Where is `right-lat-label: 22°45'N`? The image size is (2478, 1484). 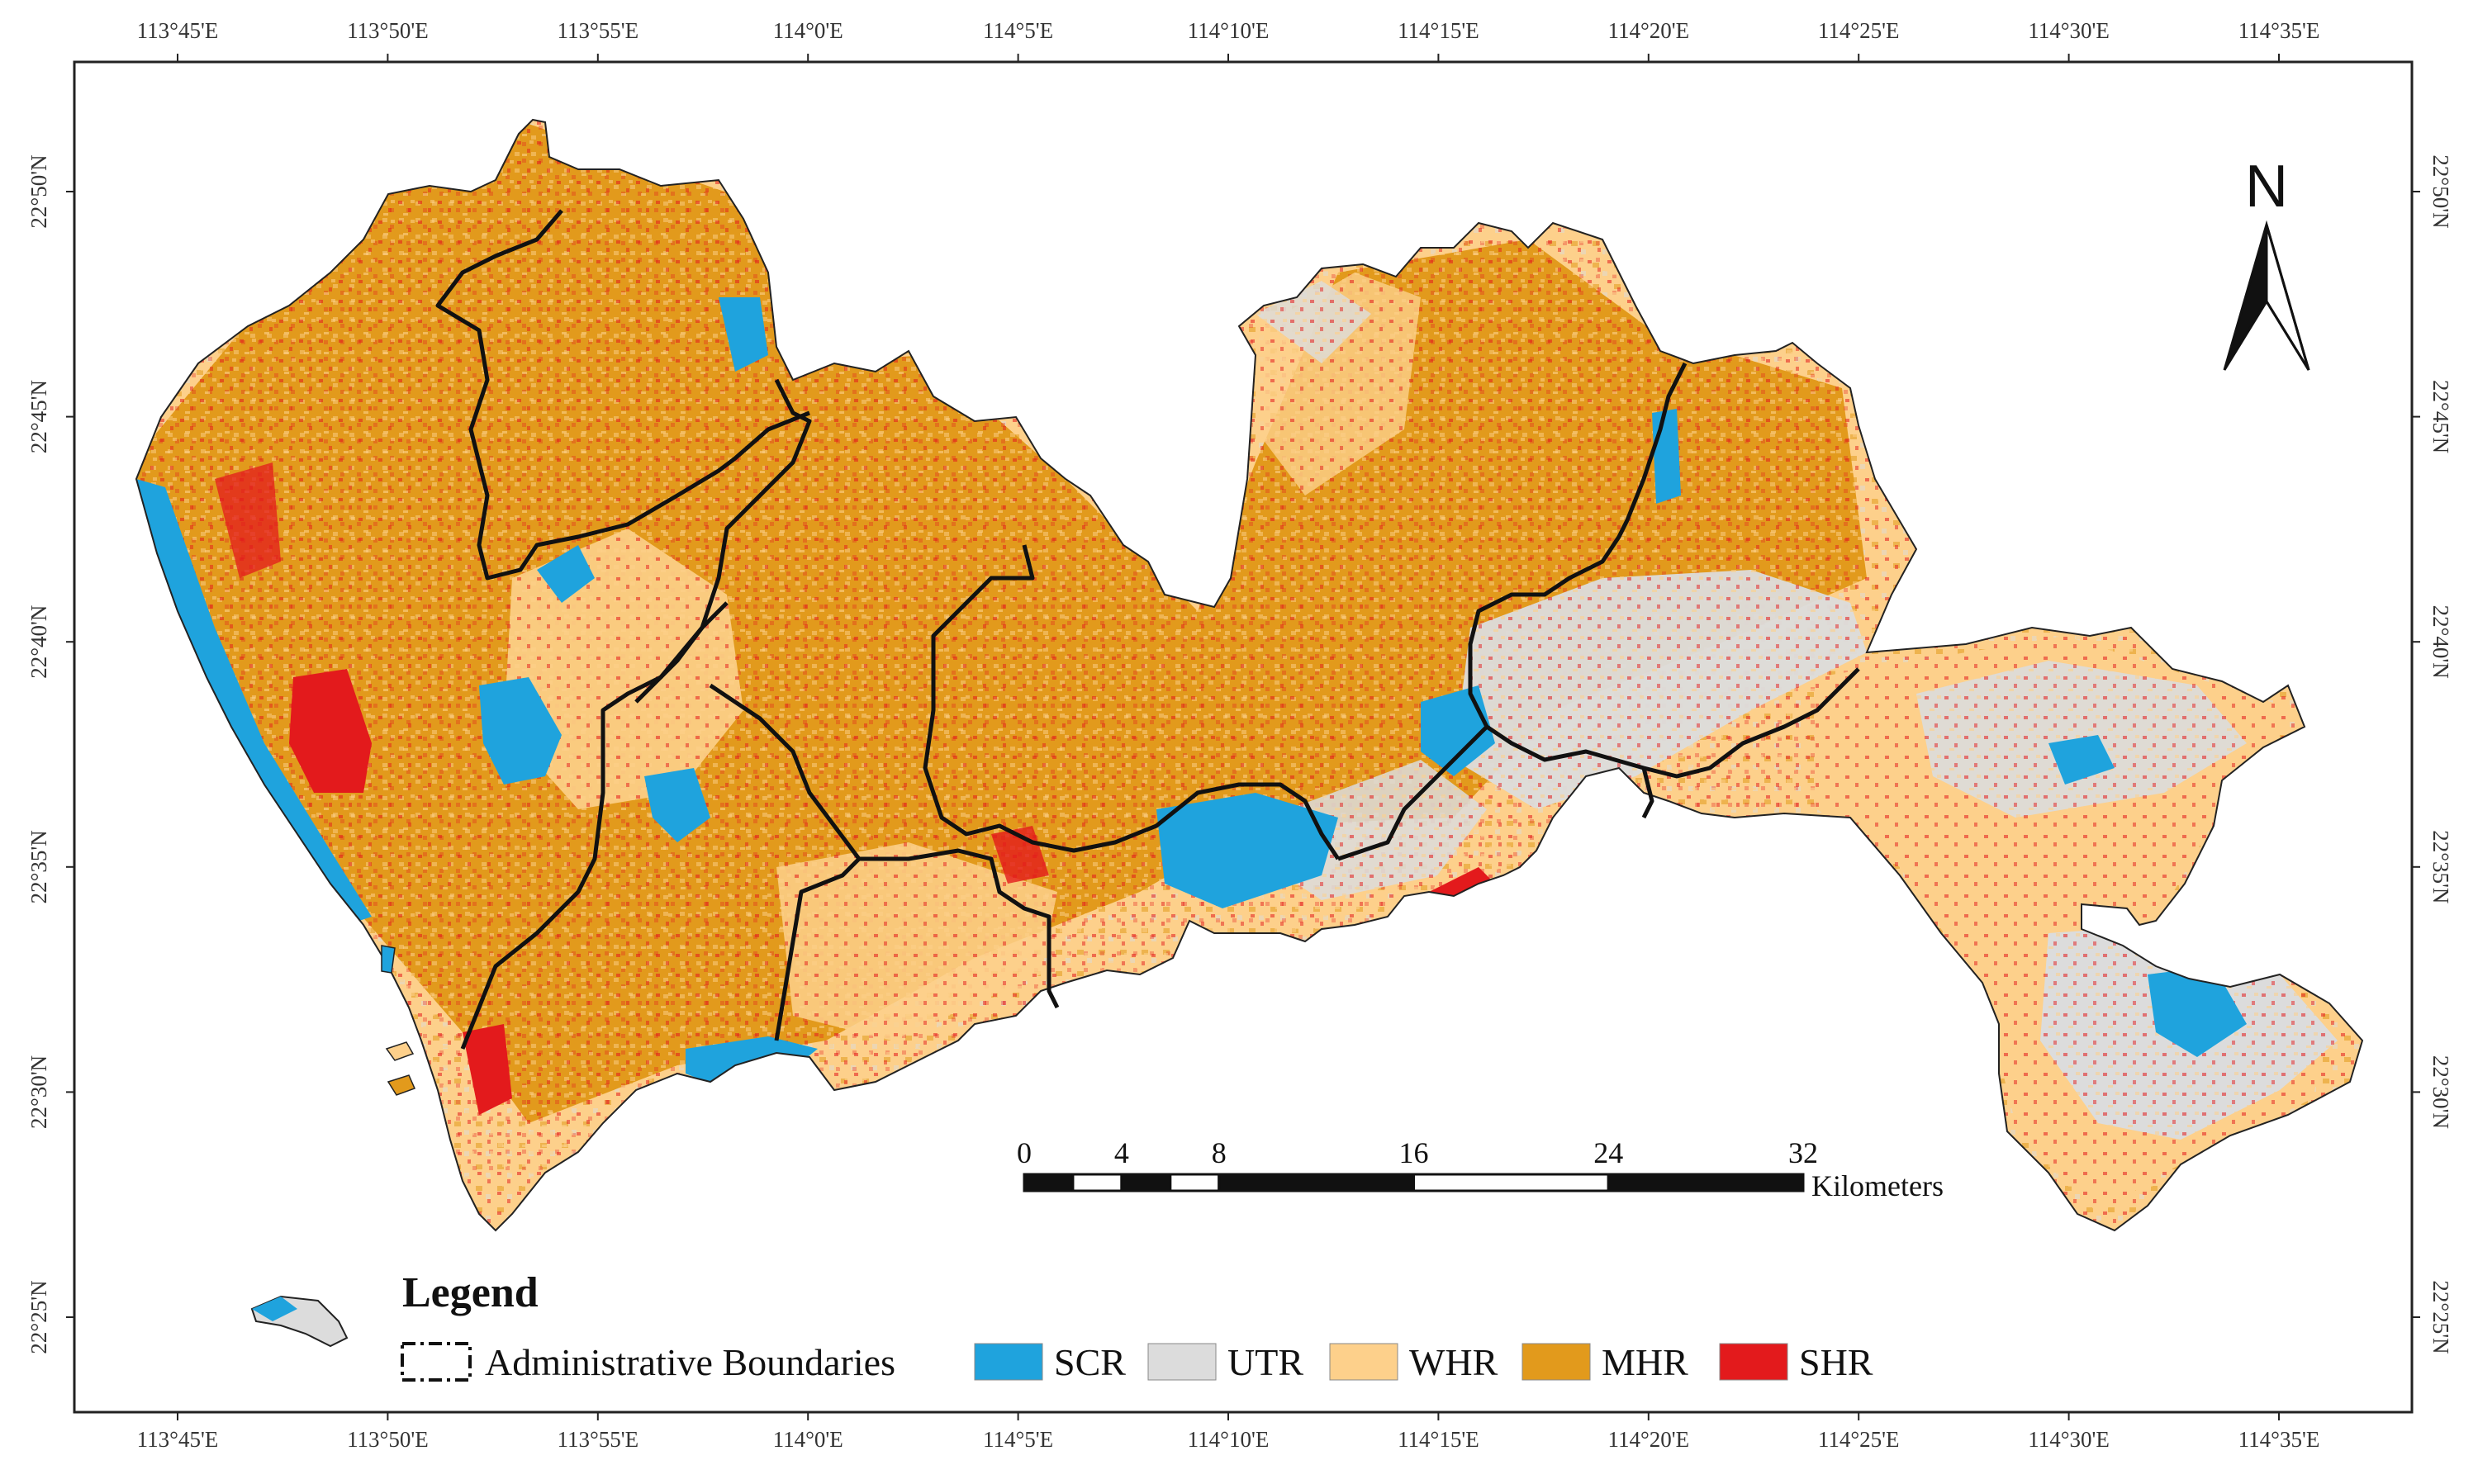
right-lat-label: 22°45'N is located at coordinates (2440, 416).